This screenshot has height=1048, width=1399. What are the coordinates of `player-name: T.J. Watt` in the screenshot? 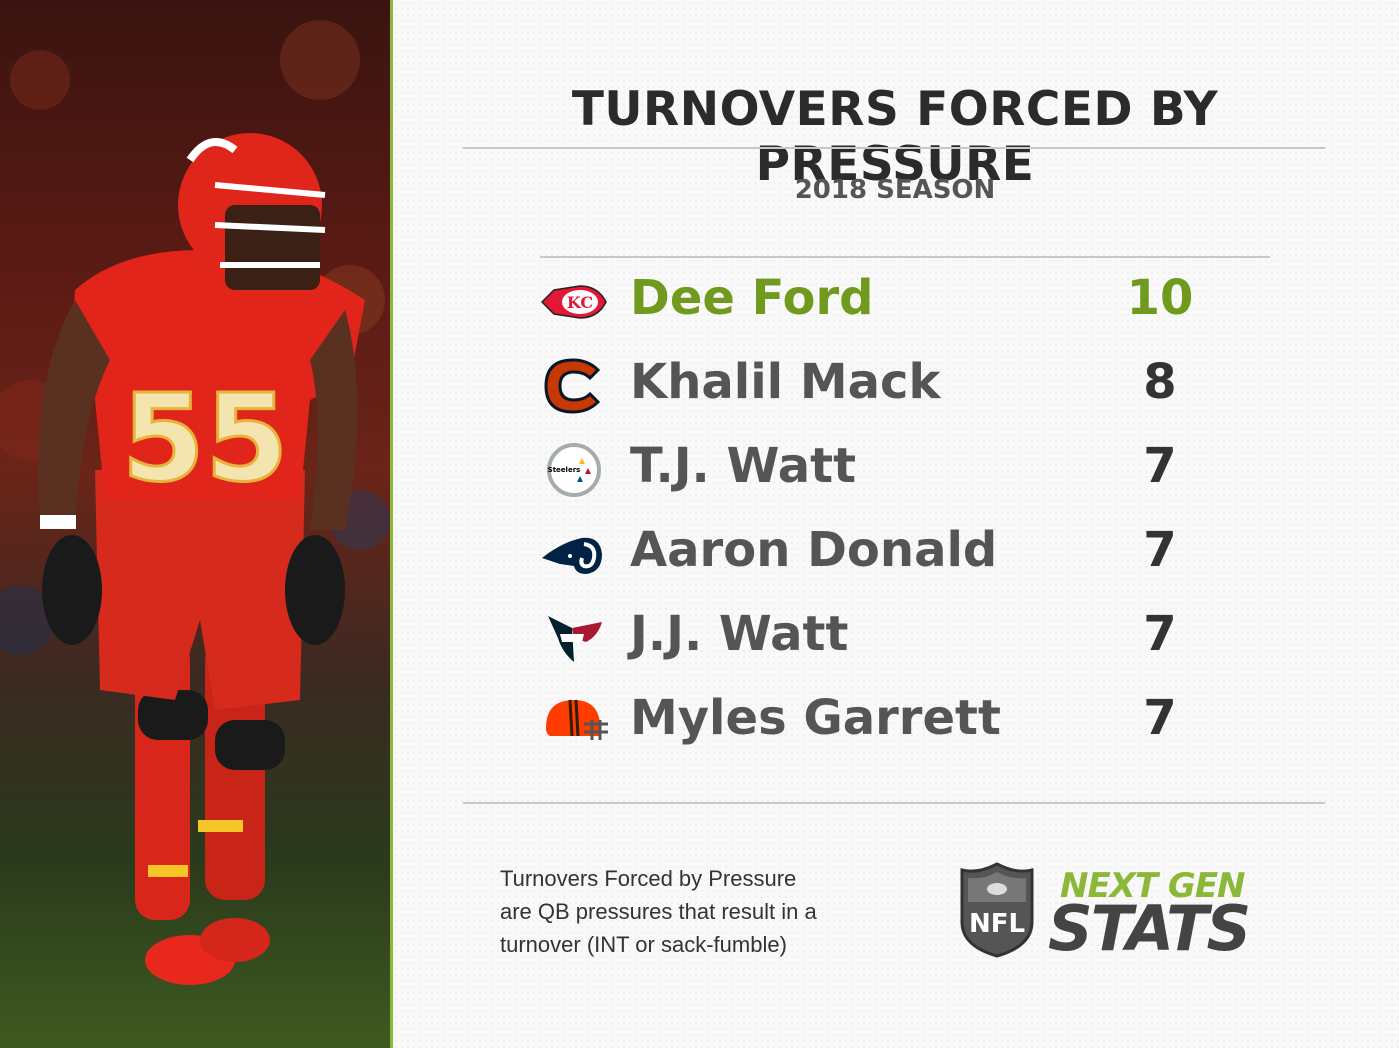 It's located at (743, 466).